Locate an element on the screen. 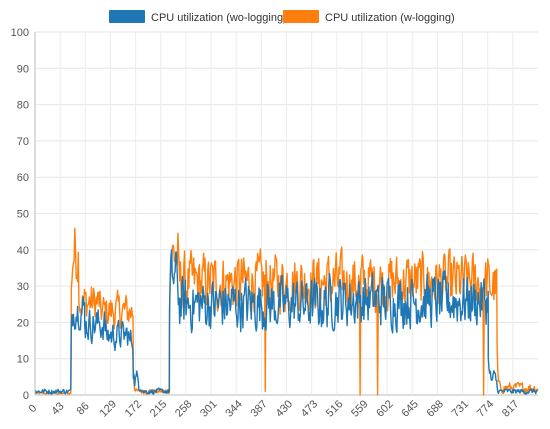 The image size is (550, 429). x-tick-label: 129 is located at coordinates (108, 408).